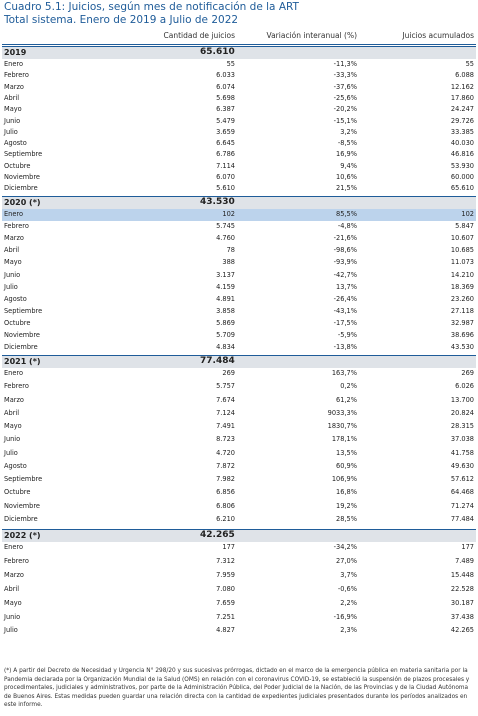  I want to click on cell: 19,2%, so click(346, 505).